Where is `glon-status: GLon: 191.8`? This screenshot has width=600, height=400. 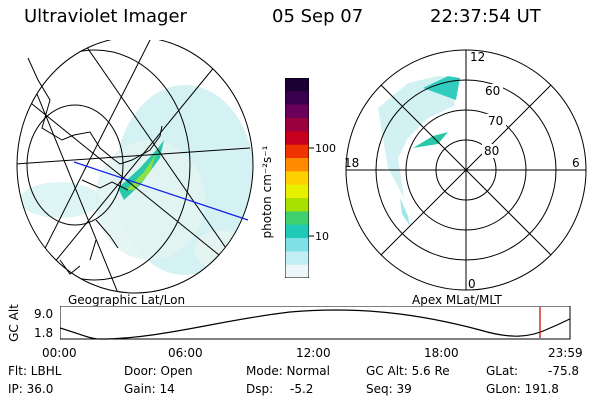 glon-status: GLon: 191.8 is located at coordinates (522, 389).